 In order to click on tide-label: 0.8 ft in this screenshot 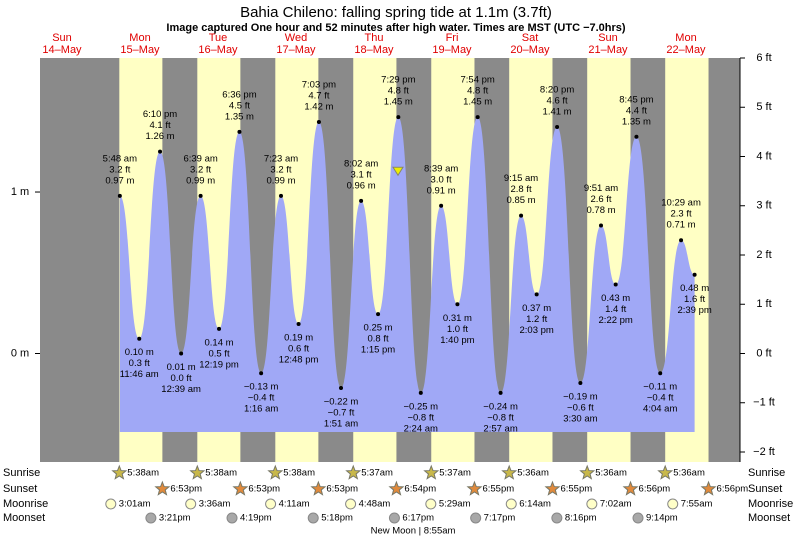, I will do `click(378, 339)`.